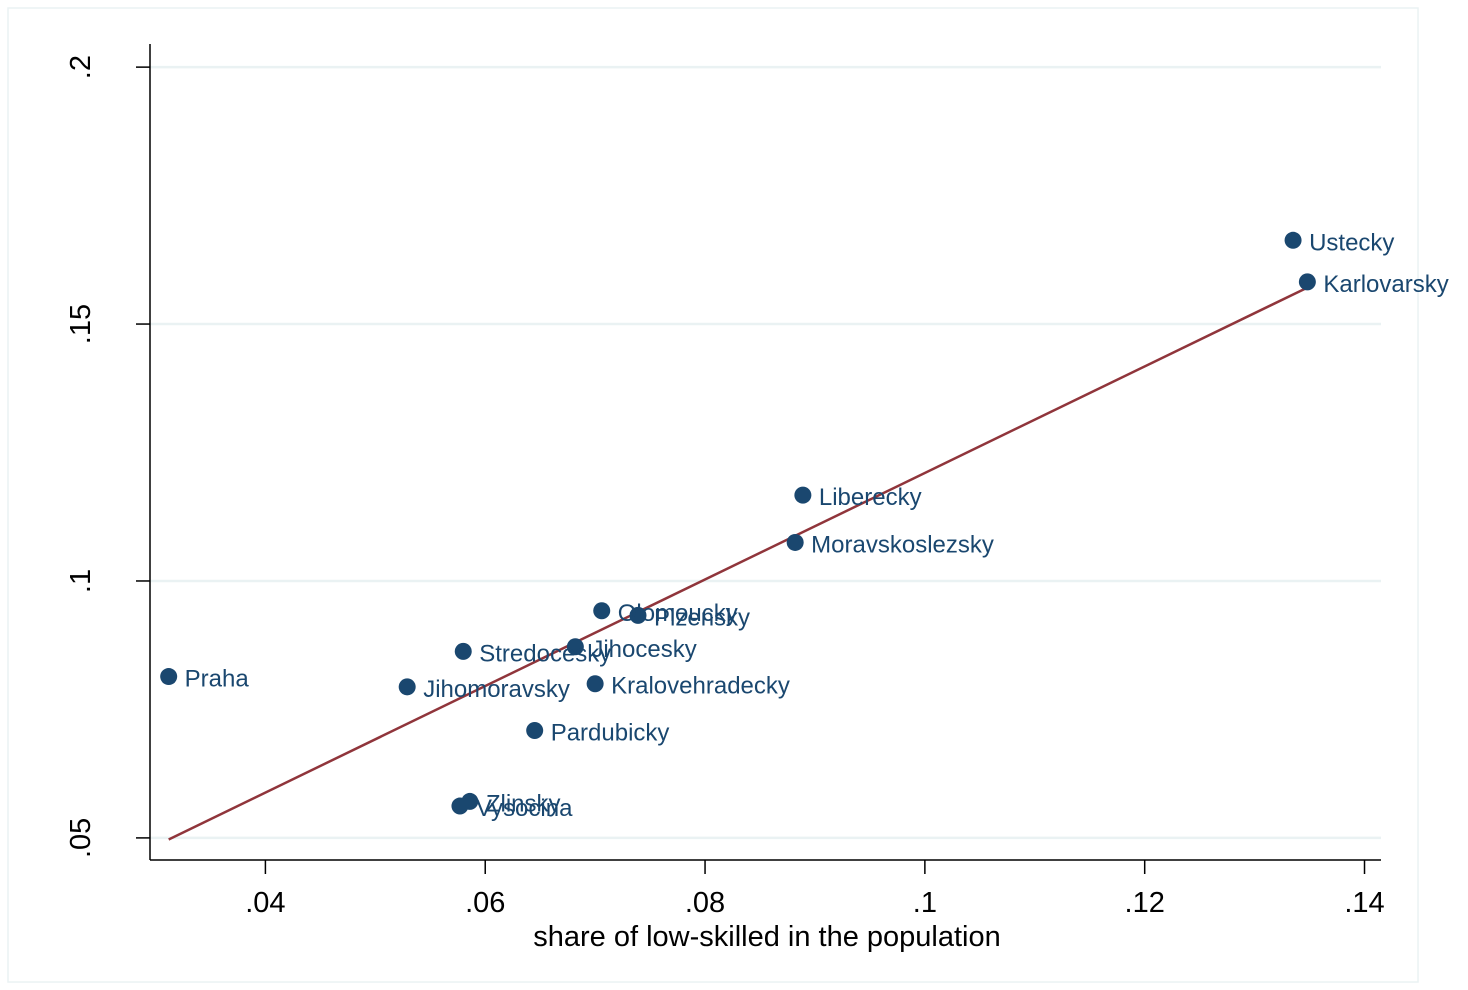 This screenshot has width=1468, height=990. What do you see at coordinates (705, 903) in the screenshot?
I see `x-tick-label: .08` at bounding box center [705, 903].